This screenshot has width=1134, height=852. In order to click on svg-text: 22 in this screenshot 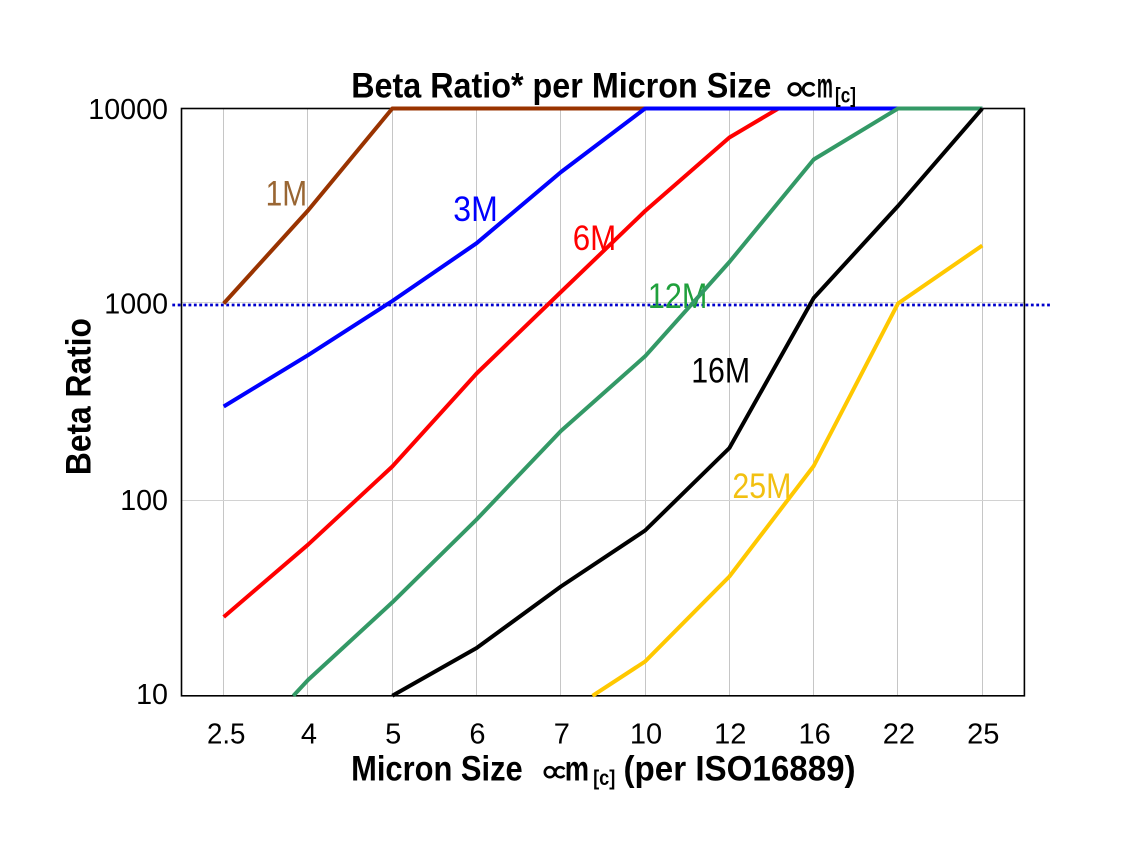, I will do `click(899, 735)`.